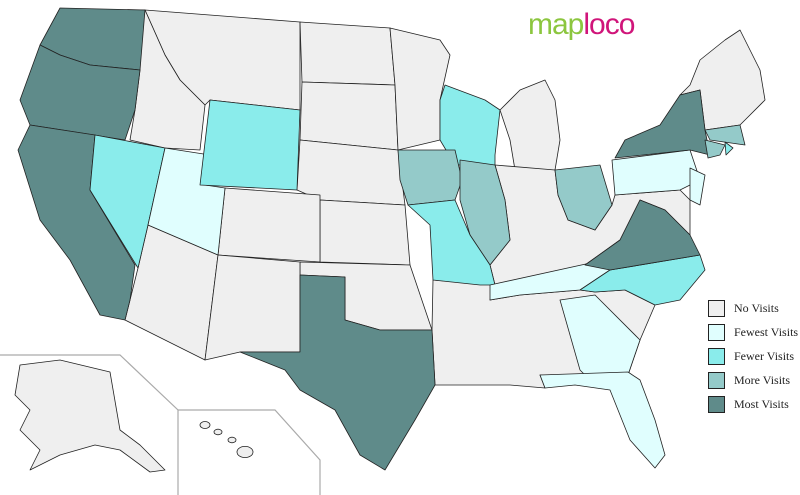 Image resolution: width=800 pixels, height=495 pixels. What do you see at coordinates (530, 125) in the screenshot?
I see `state-mi` at bounding box center [530, 125].